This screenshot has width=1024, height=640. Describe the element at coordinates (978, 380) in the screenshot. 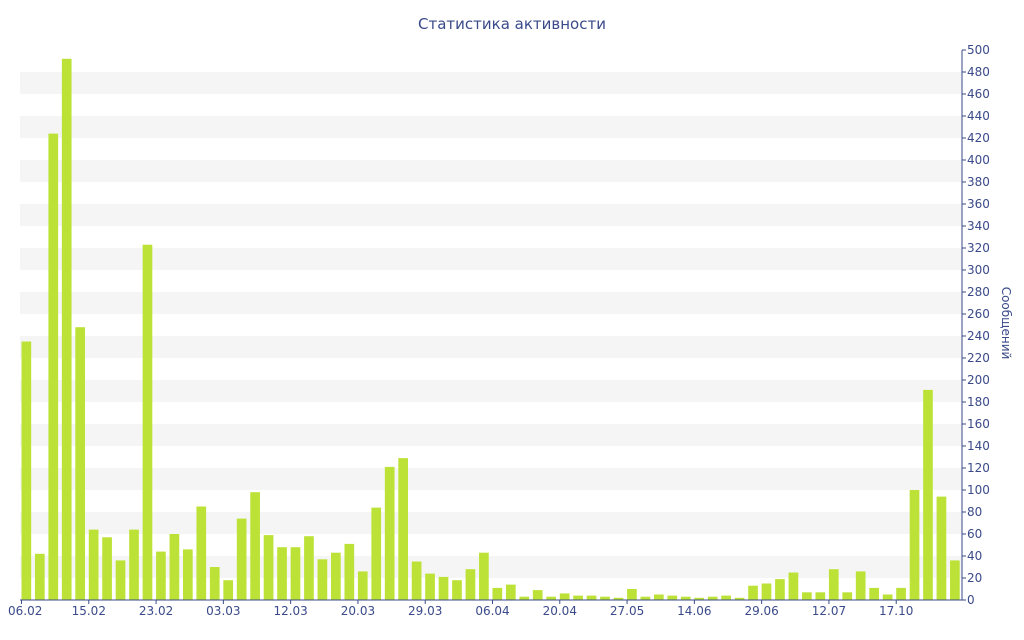

I see `y-tick-label: 200` at that location.